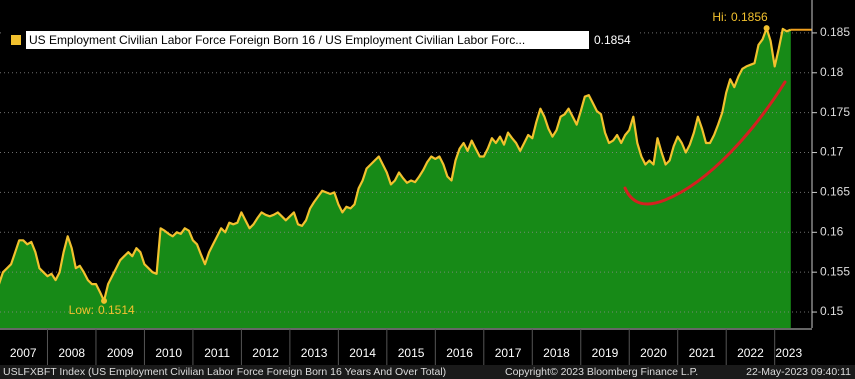  What do you see at coordinates (605, 353) in the screenshot?
I see `x-tick-label: 2019` at bounding box center [605, 353].